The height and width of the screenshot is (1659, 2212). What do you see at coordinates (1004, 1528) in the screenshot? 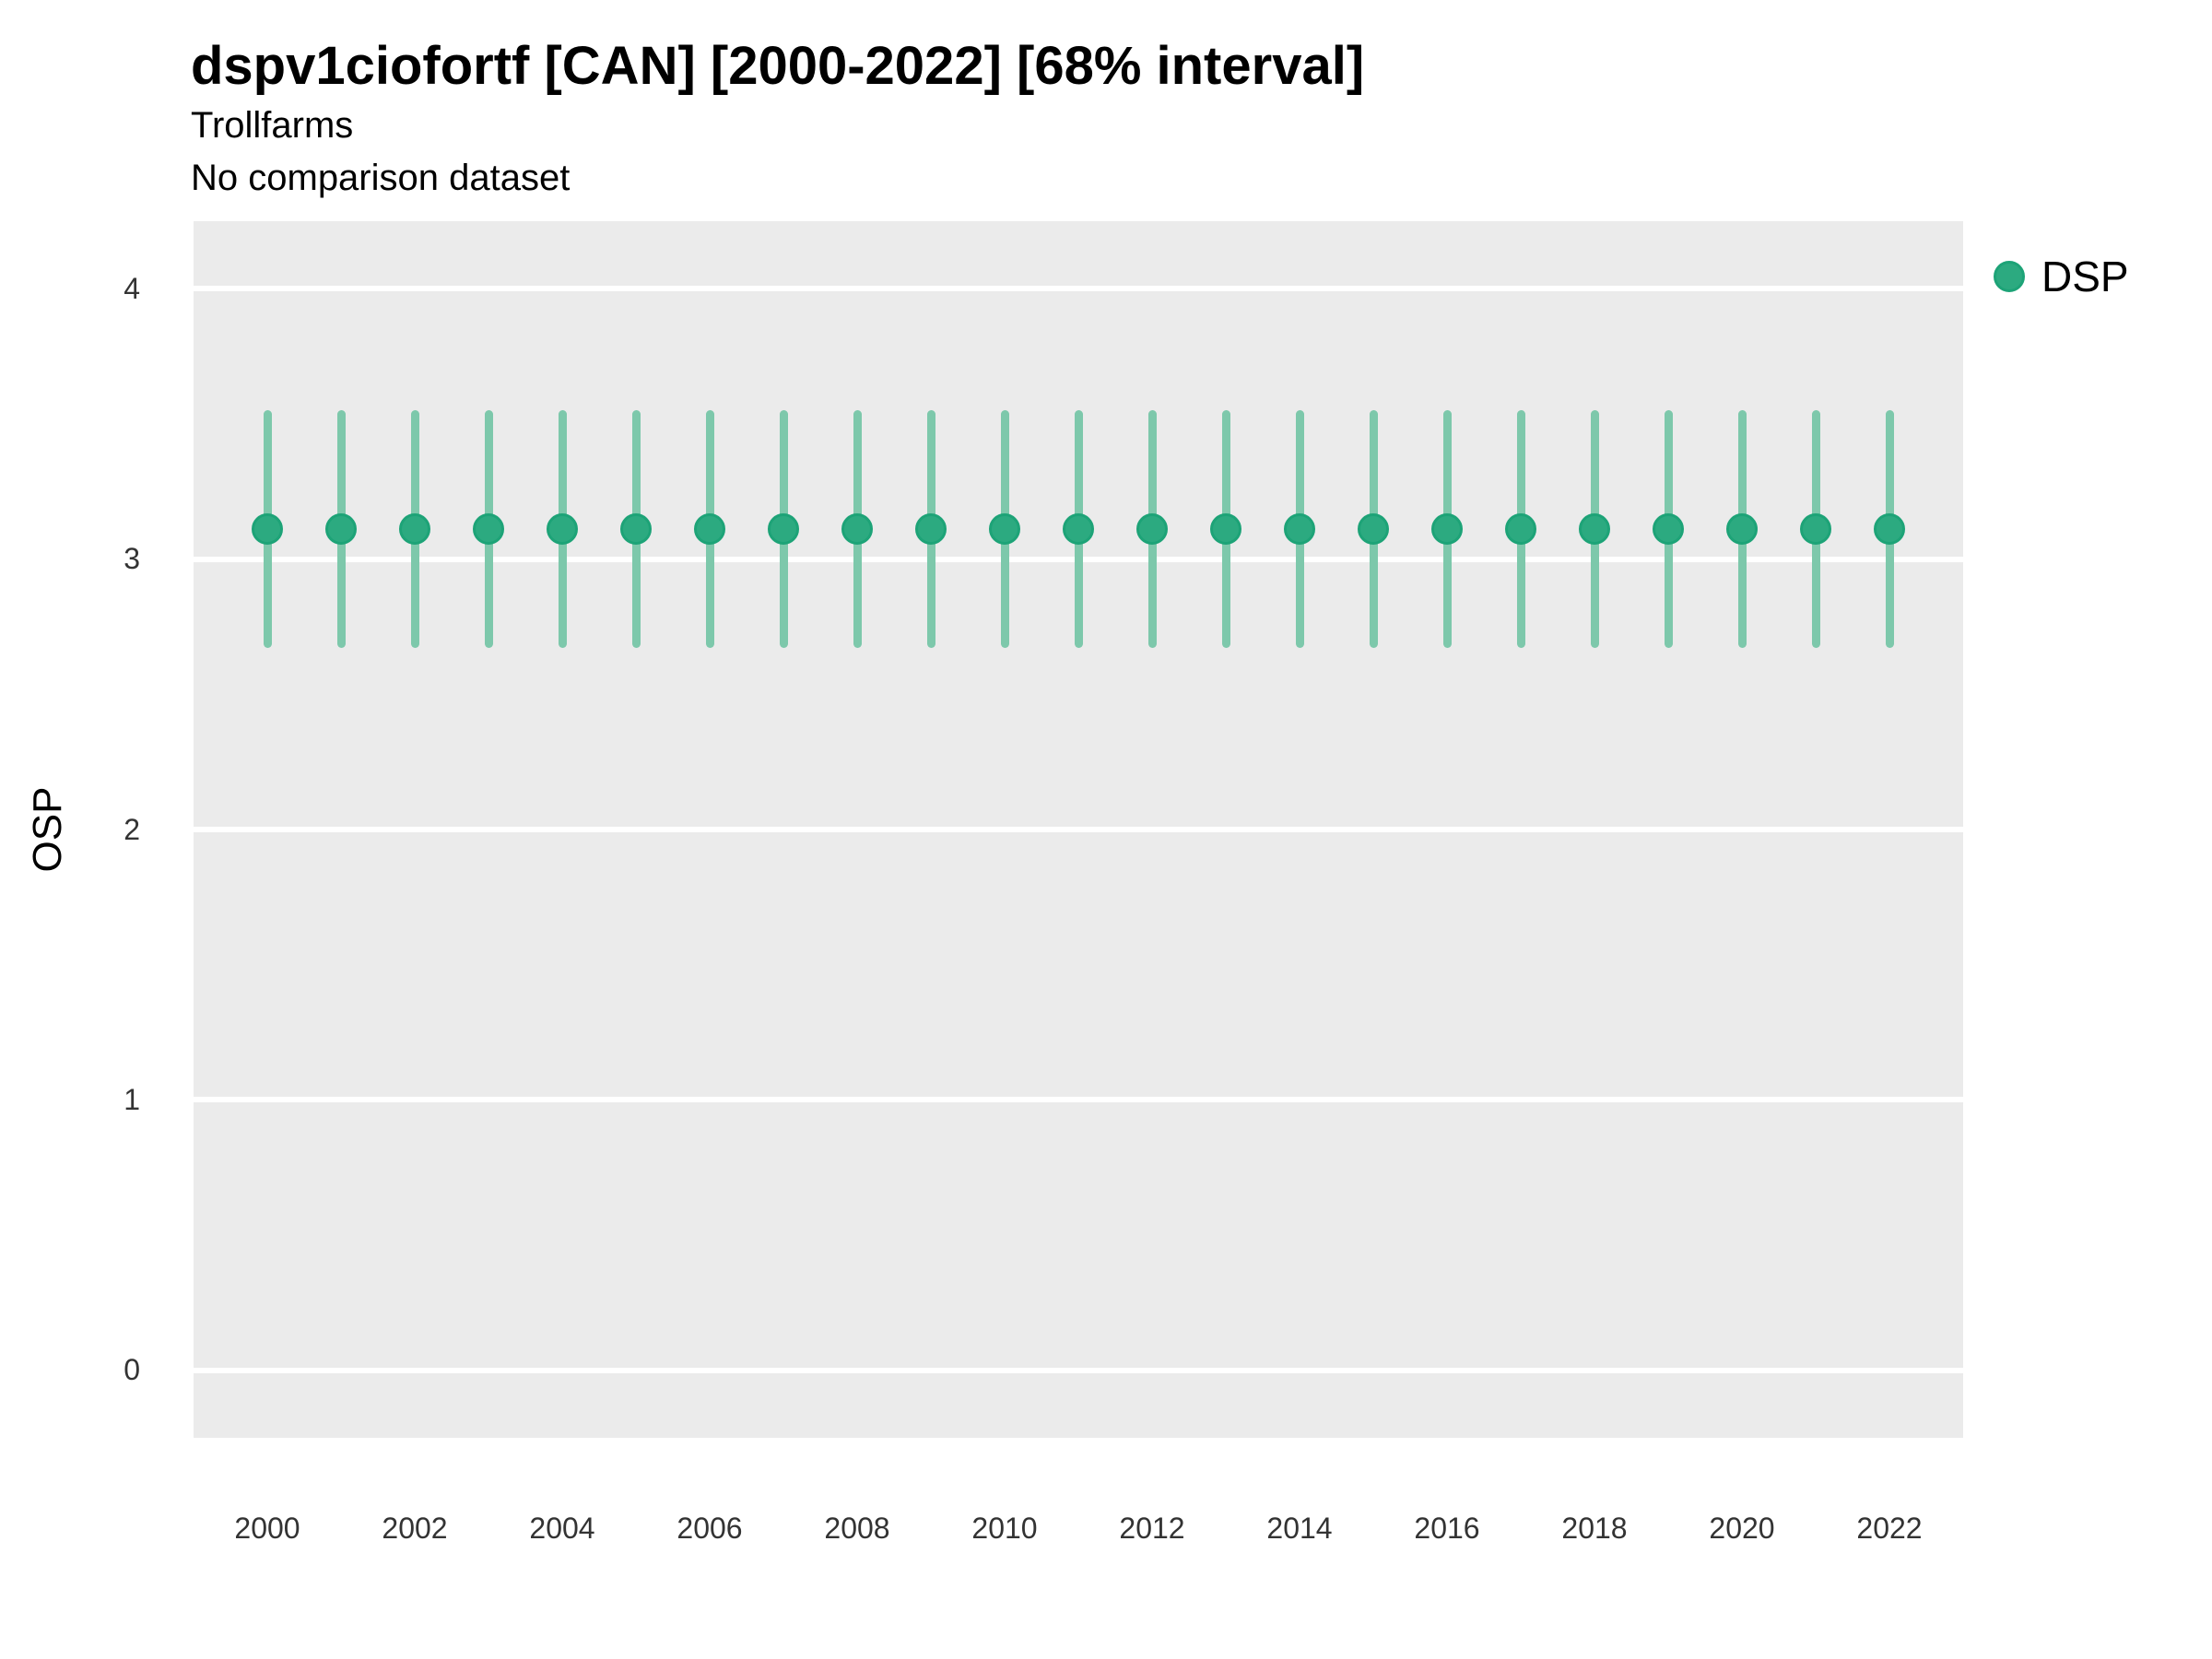
I see `x-tick-label-2010: 2010` at bounding box center [1004, 1528].